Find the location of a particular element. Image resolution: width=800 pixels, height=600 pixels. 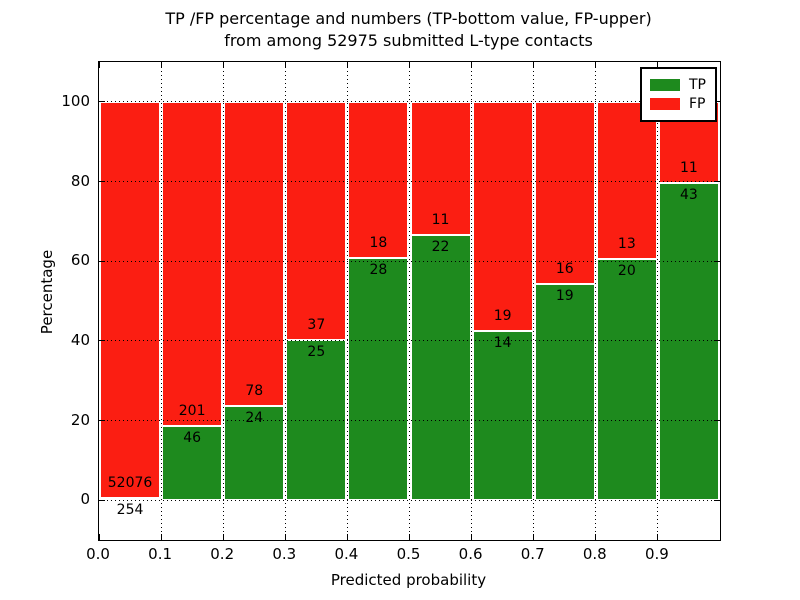

legend-label-fp: FP is located at coordinates (697, 104).